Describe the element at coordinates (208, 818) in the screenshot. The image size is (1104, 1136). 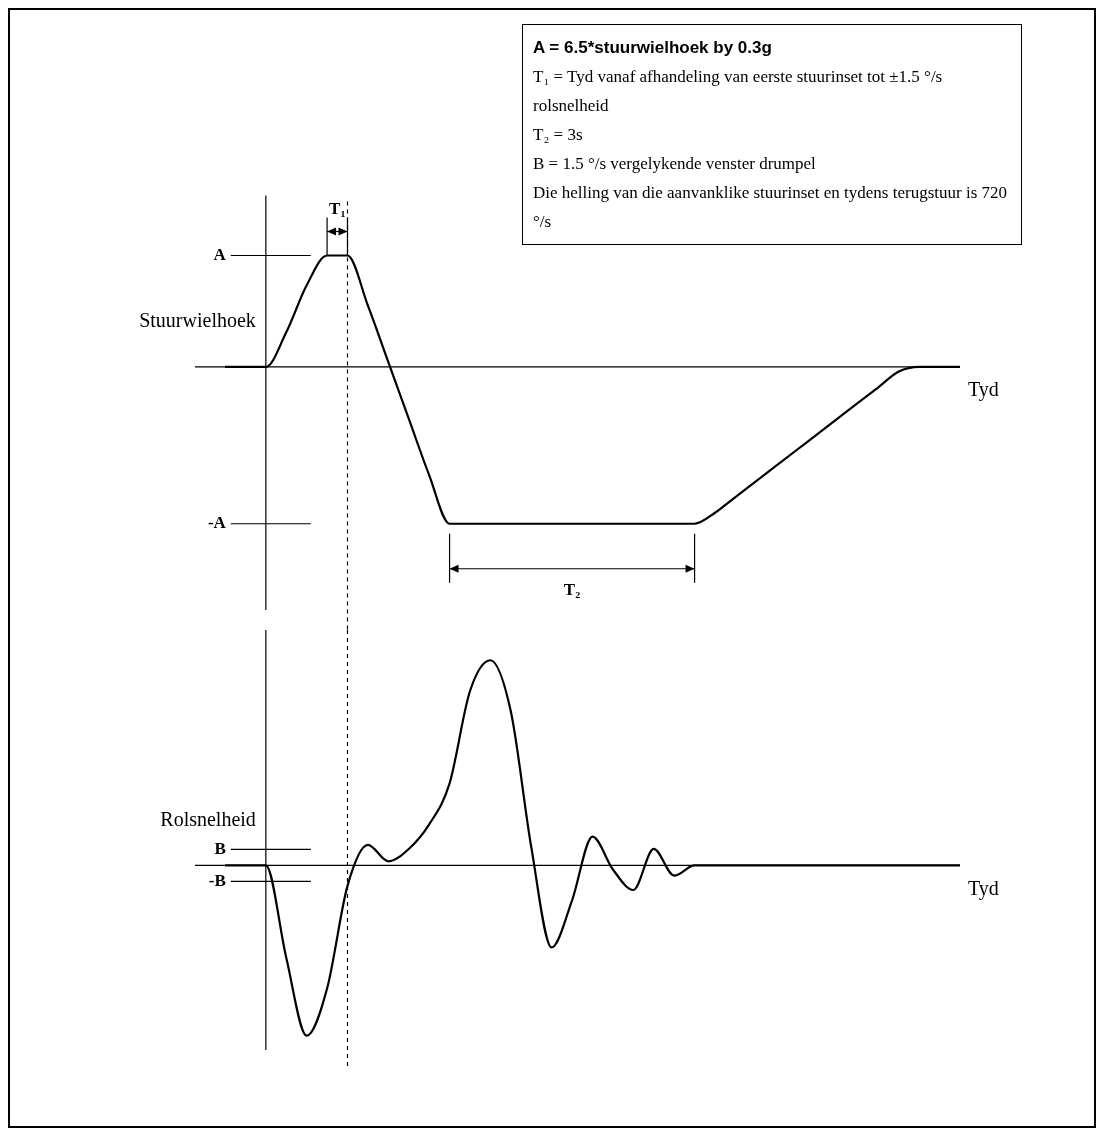
I see `y-axis-title: Rolsnelheid` at that location.